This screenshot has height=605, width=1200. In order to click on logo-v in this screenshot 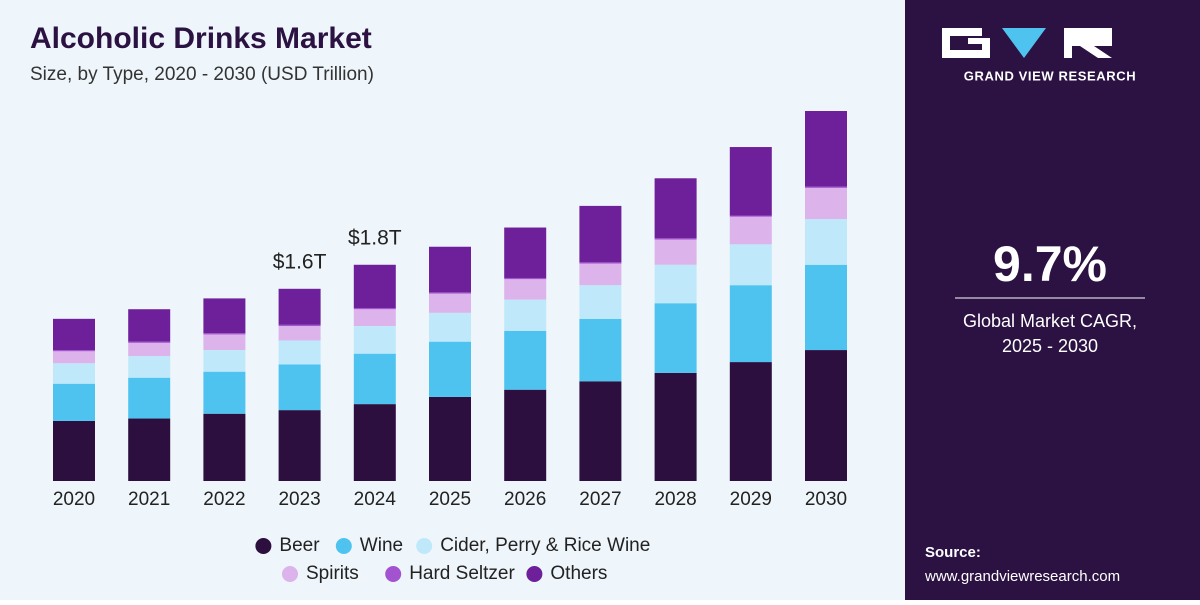, I will do `click(1024, 43)`.